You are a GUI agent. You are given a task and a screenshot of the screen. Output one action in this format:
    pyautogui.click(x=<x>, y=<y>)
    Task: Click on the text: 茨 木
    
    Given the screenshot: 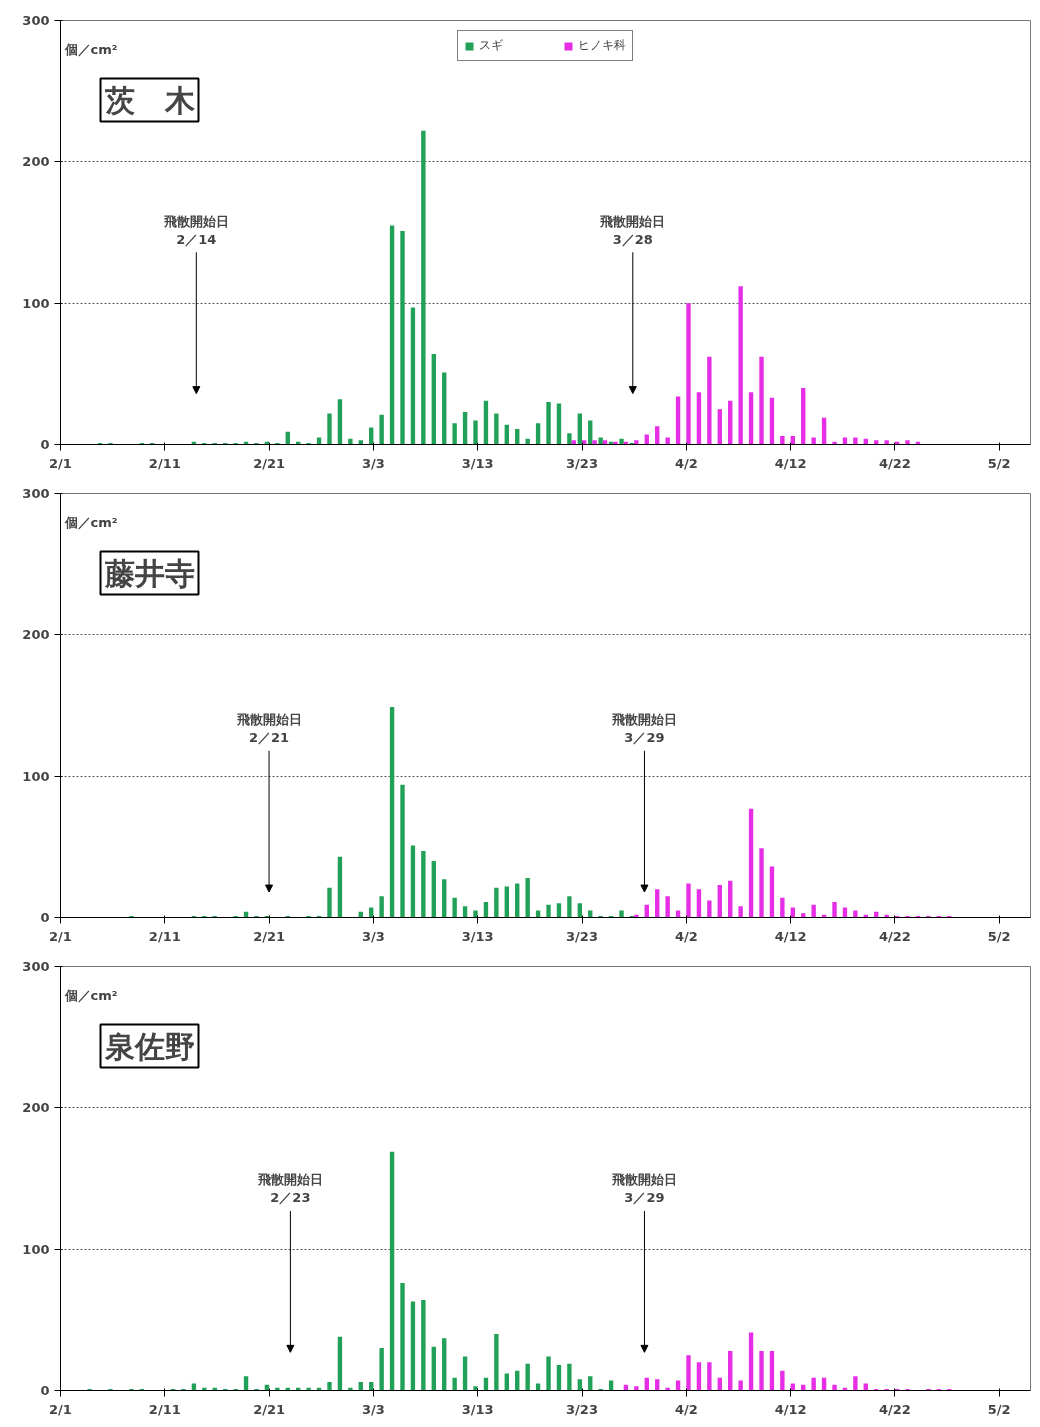 What is the action you would take?
    pyautogui.click(x=149, y=100)
    